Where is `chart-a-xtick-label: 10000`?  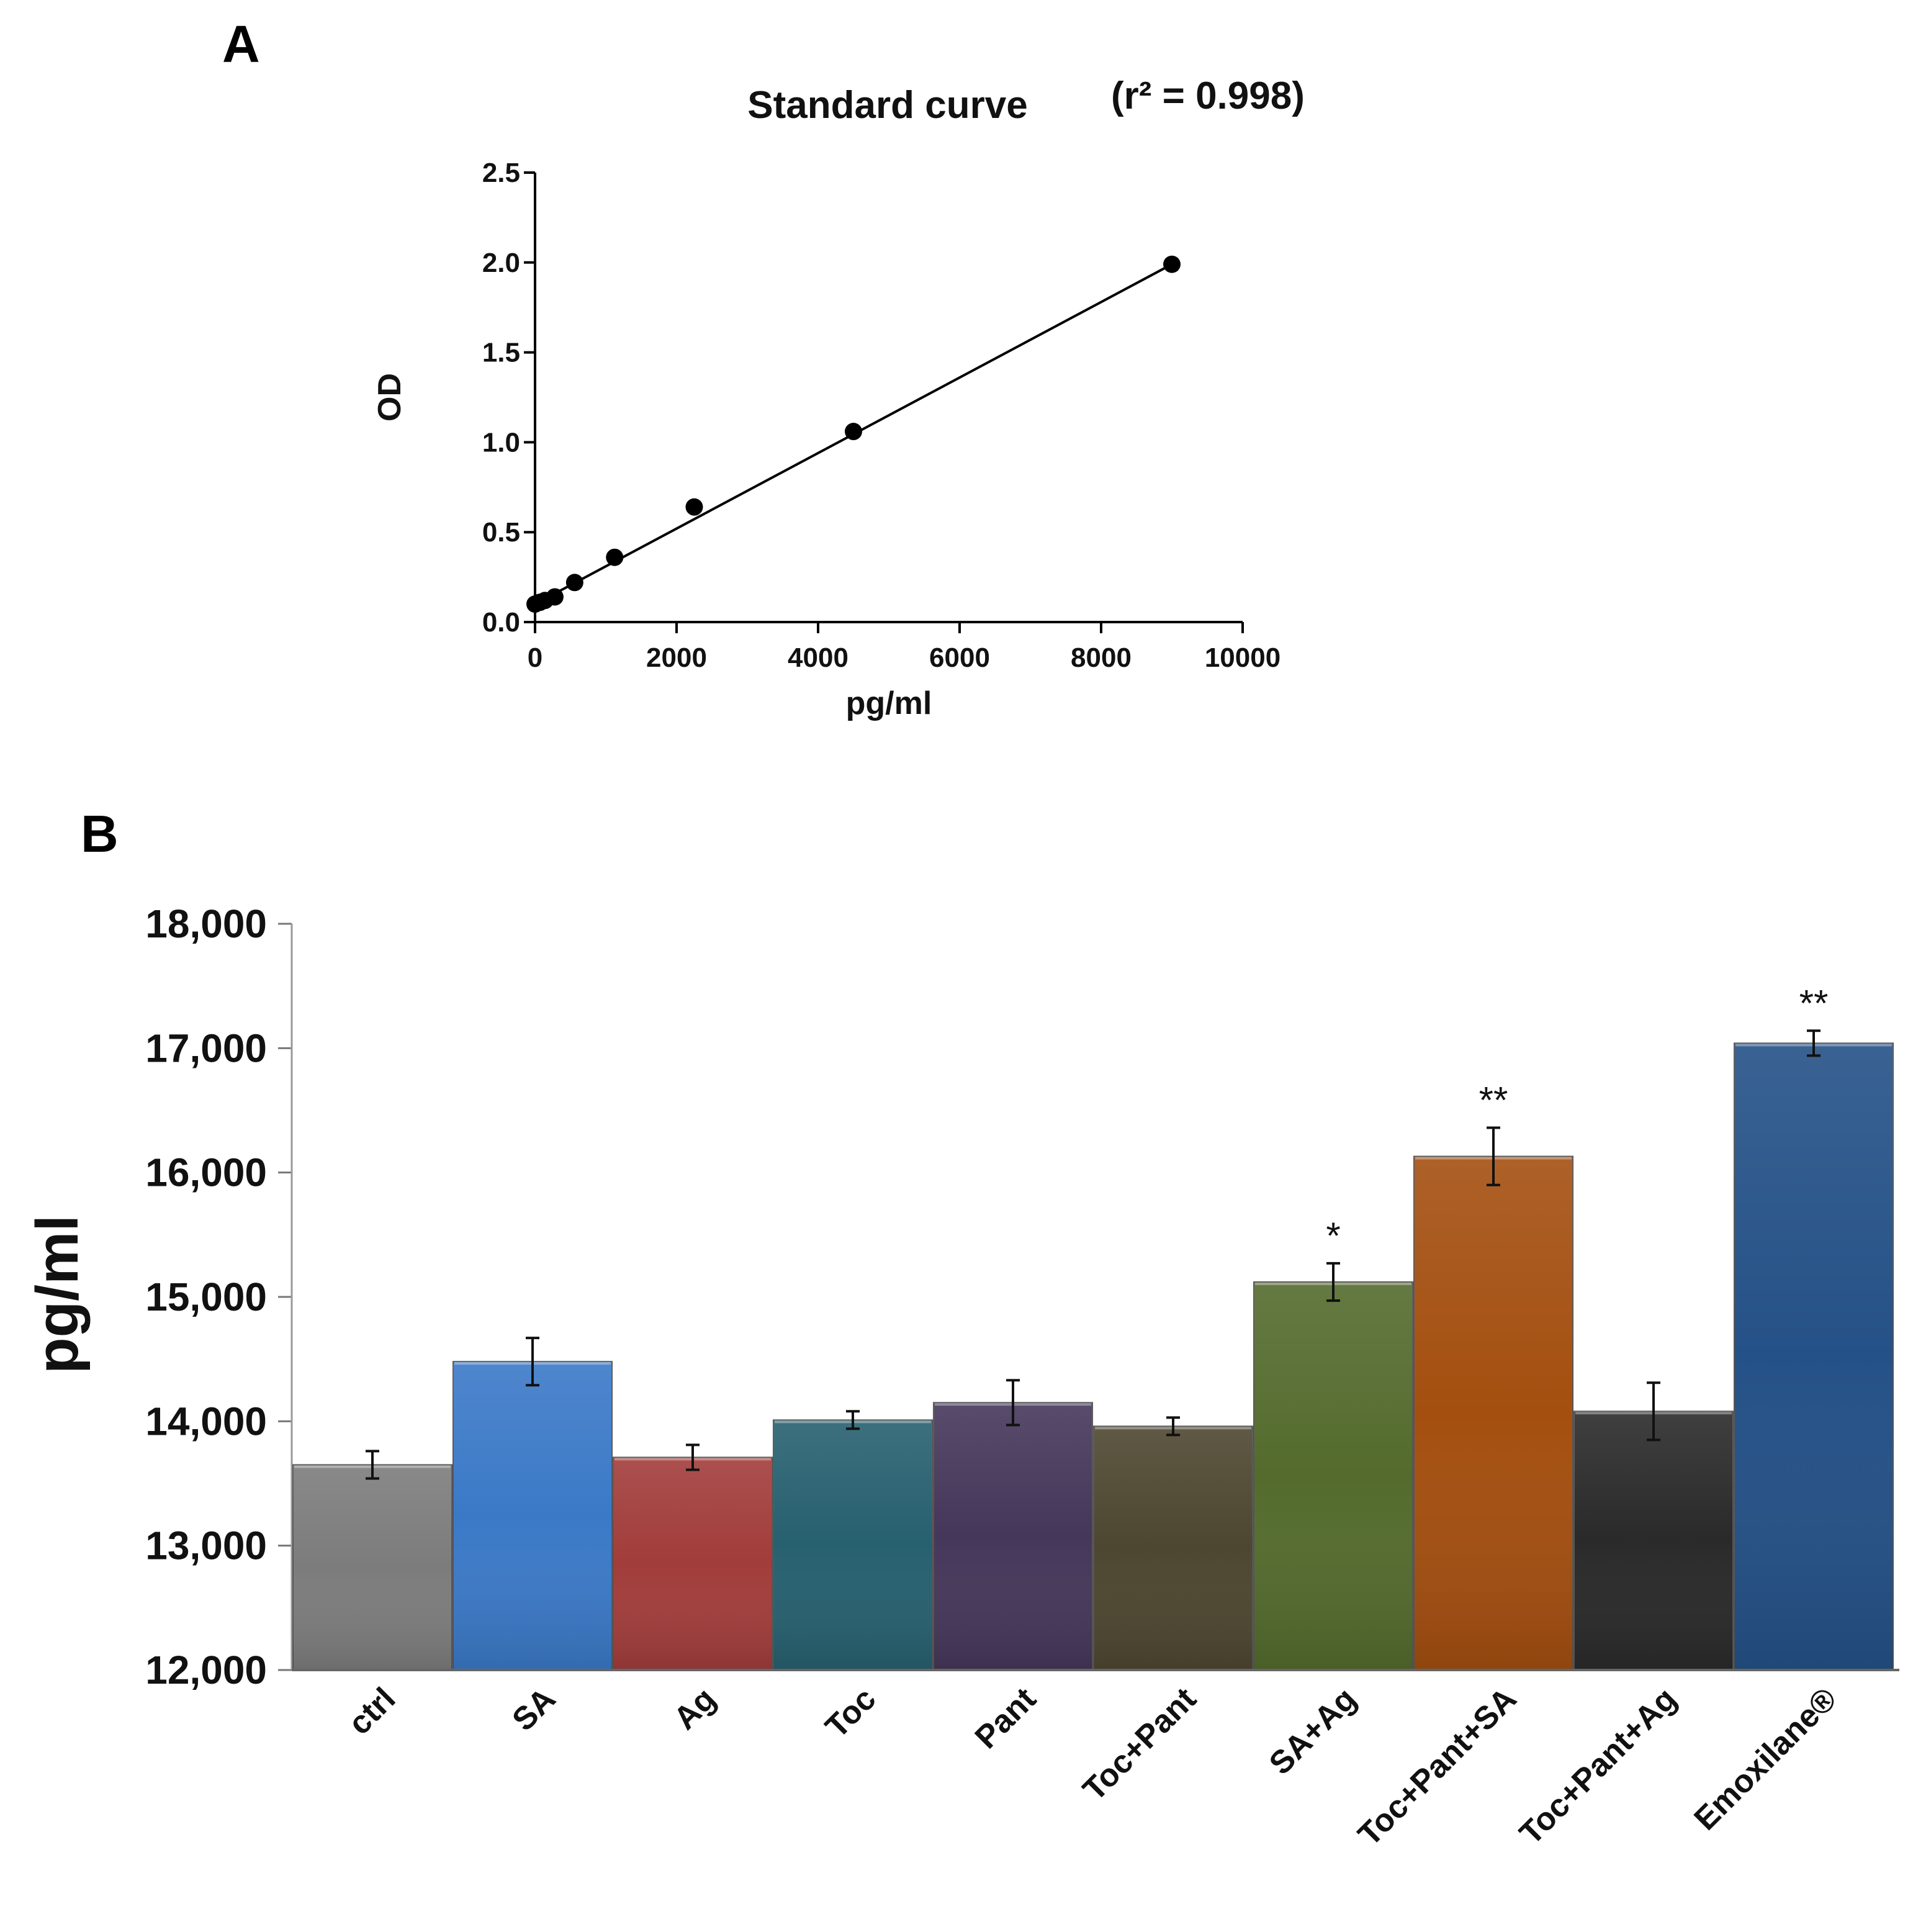 chart-a-xtick-label: 10000 is located at coordinates (1243, 658).